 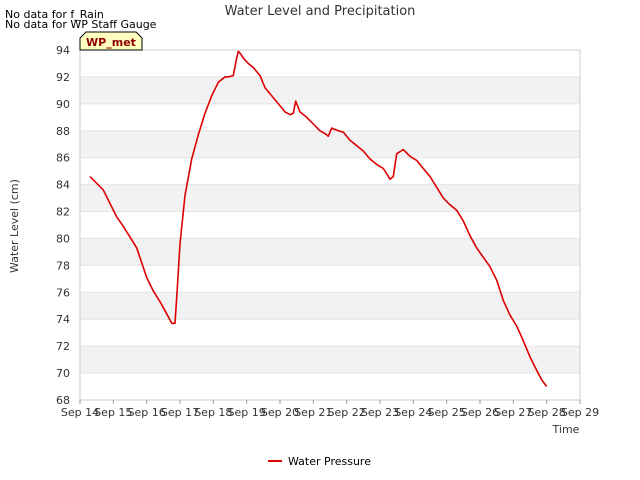 What do you see at coordinates (113, 412) in the screenshot?
I see `x-tick-label: Sep 15` at bounding box center [113, 412].